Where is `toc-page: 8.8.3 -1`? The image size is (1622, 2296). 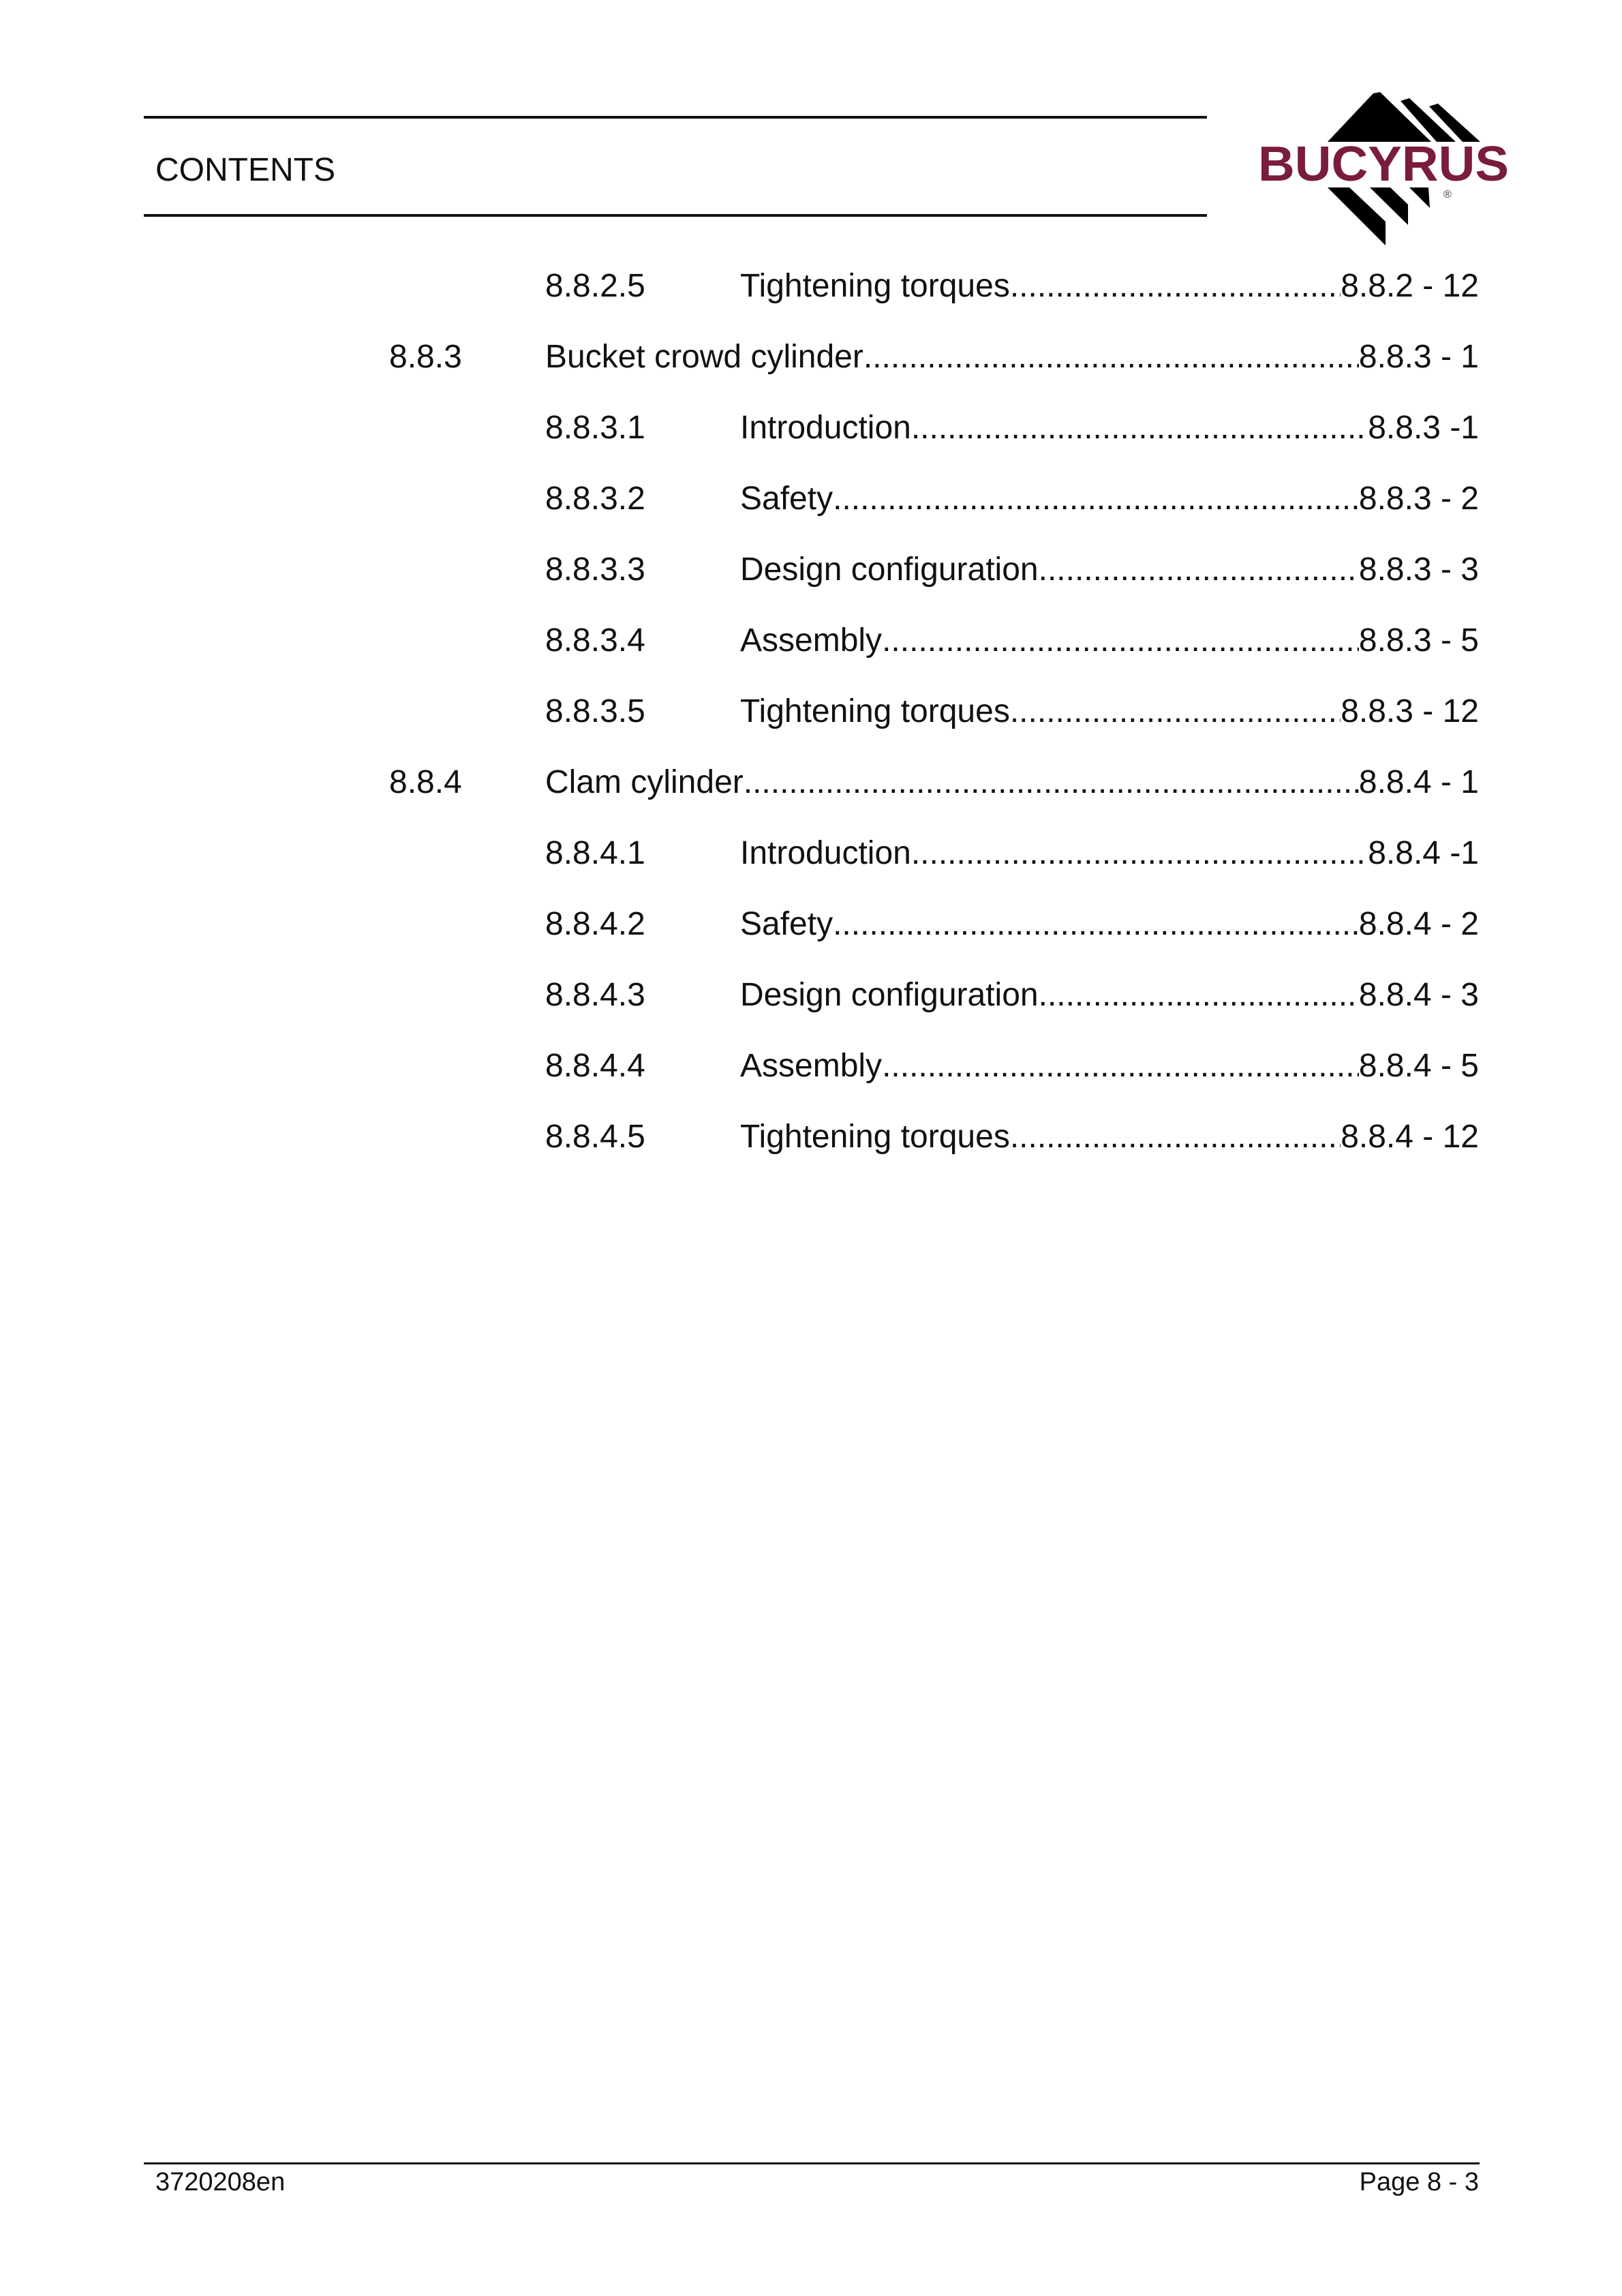 toc-page: 8.8.3 -1 is located at coordinates (1423, 428).